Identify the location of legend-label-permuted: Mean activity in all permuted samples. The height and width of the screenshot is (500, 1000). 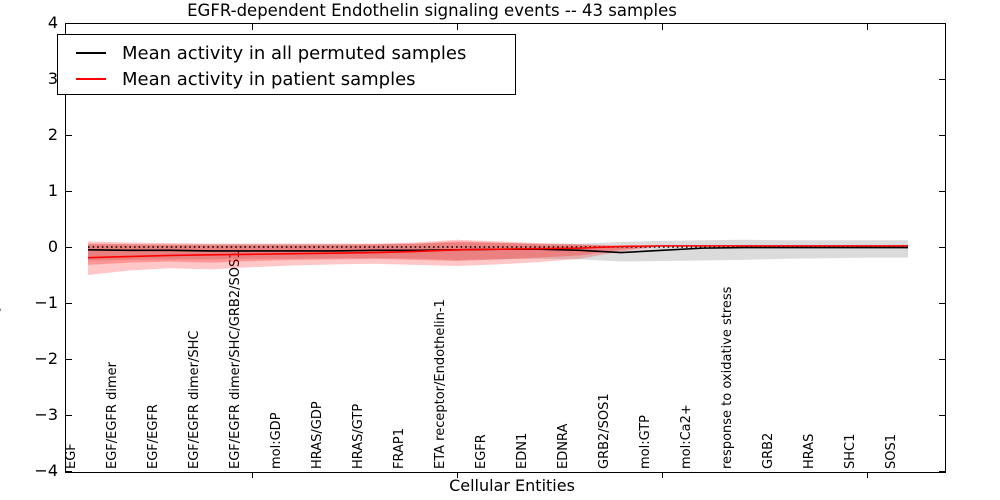
(294, 53).